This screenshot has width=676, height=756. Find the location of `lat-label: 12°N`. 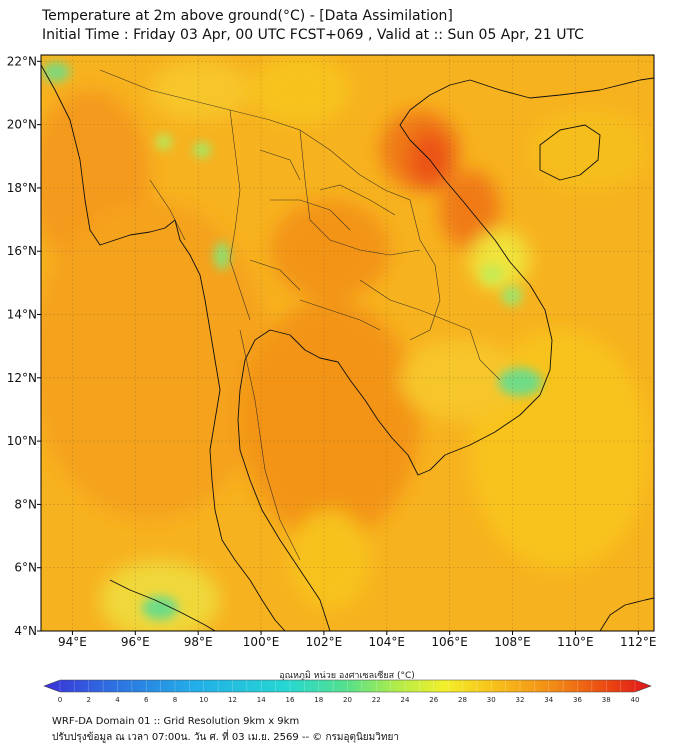

lat-label: 12°N is located at coordinates (22, 378).